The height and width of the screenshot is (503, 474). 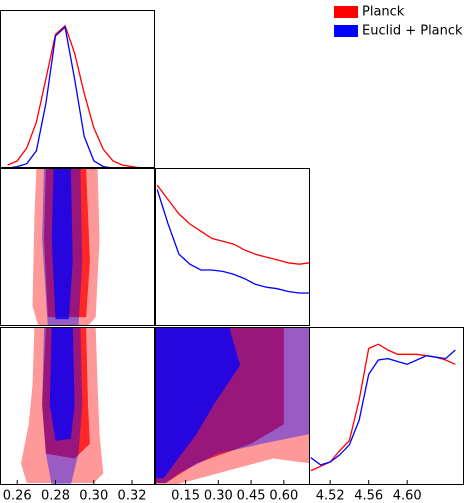 What do you see at coordinates (17, 496) in the screenshot?
I see `x-tick-label: 0.26` at bounding box center [17, 496].